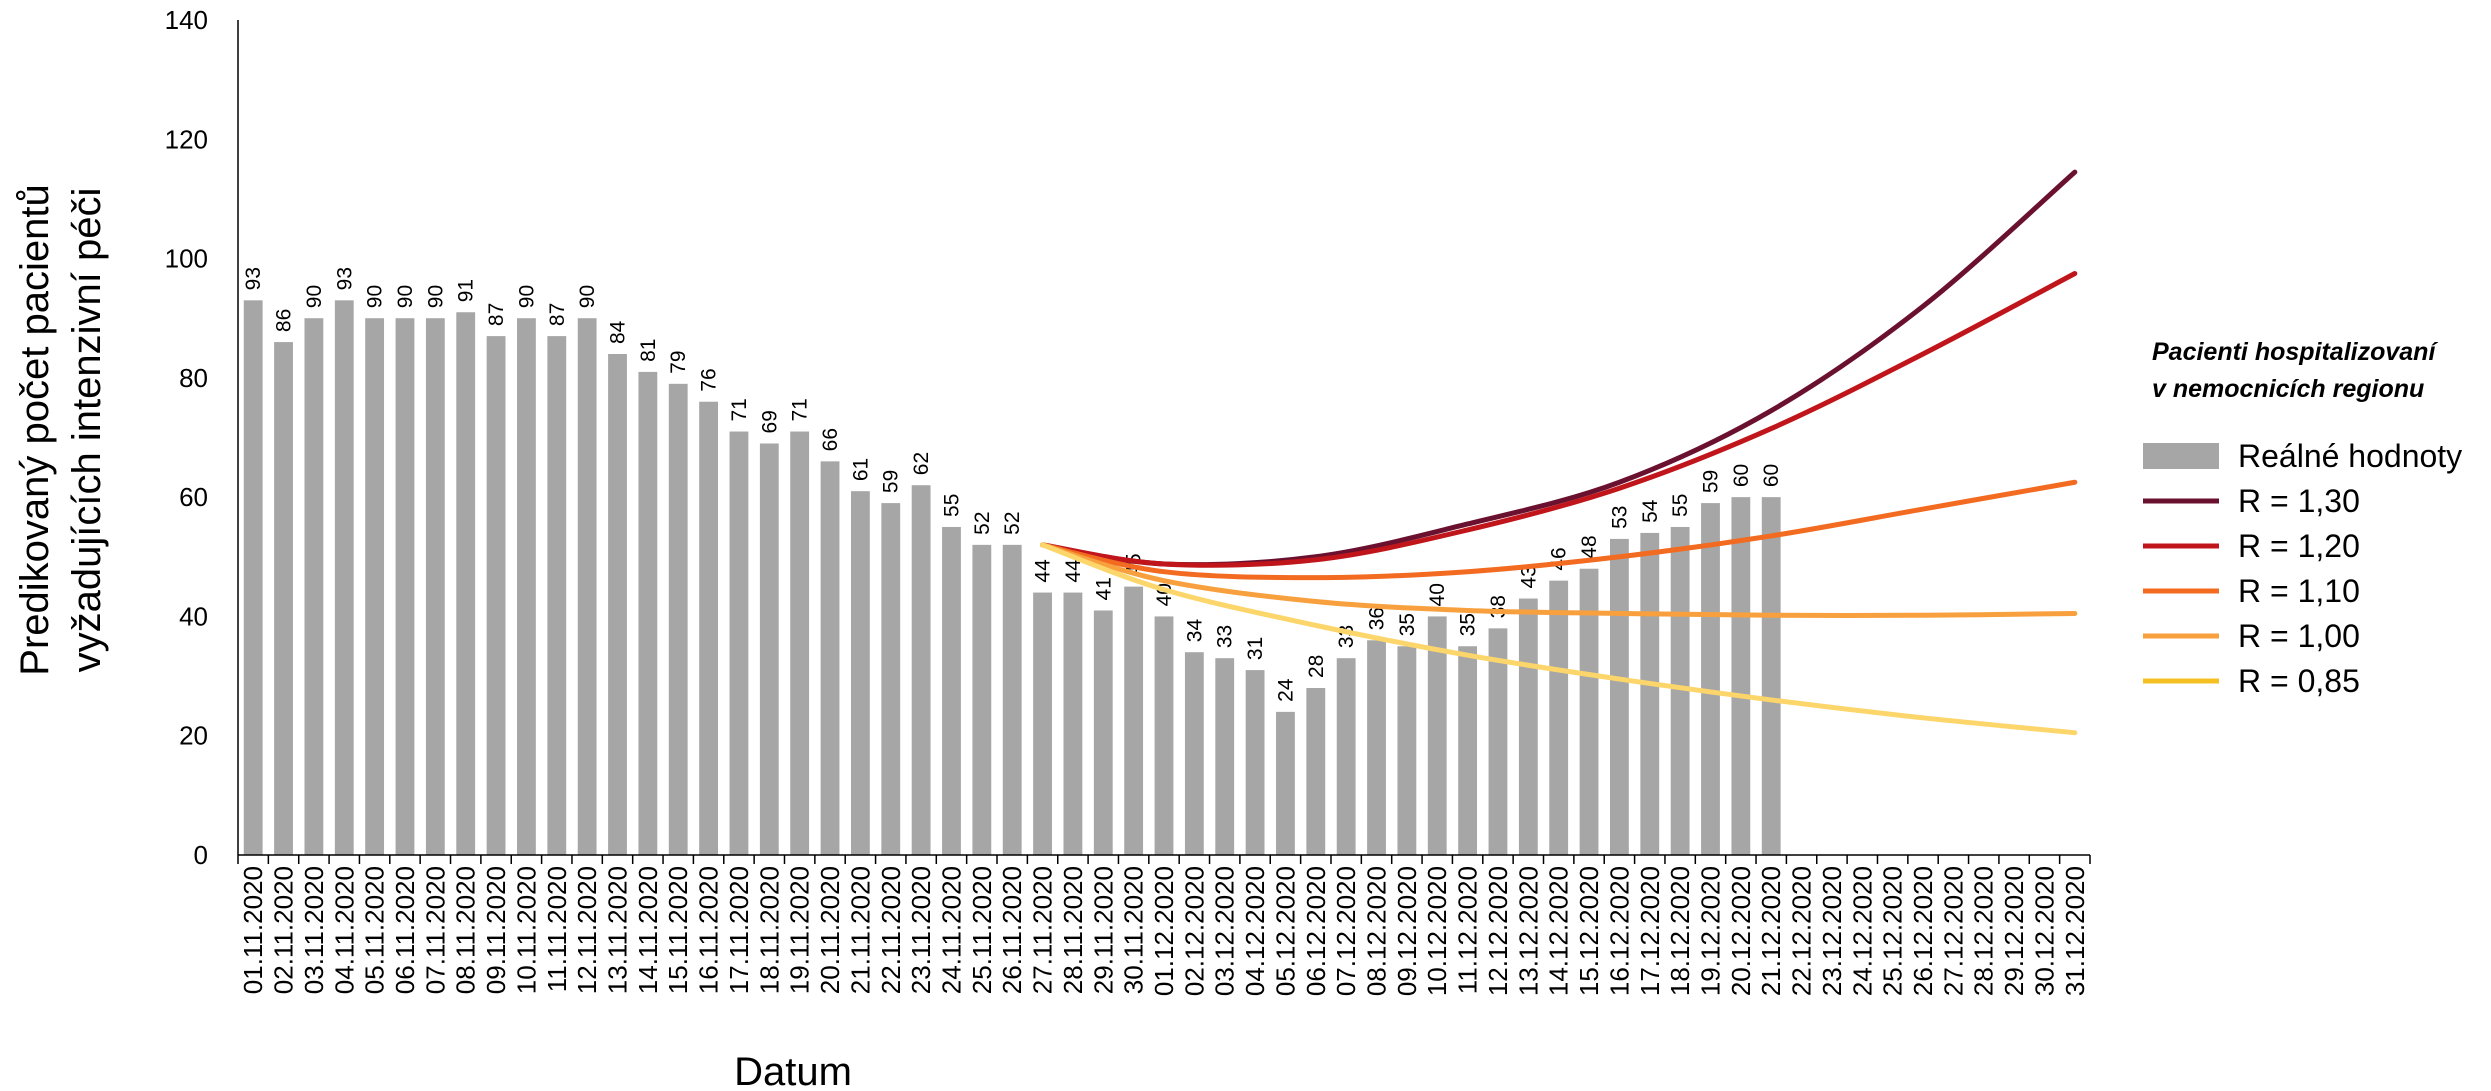  What do you see at coordinates (1225, 636) in the screenshot?
I see `bar-value-label: 33` at bounding box center [1225, 636].